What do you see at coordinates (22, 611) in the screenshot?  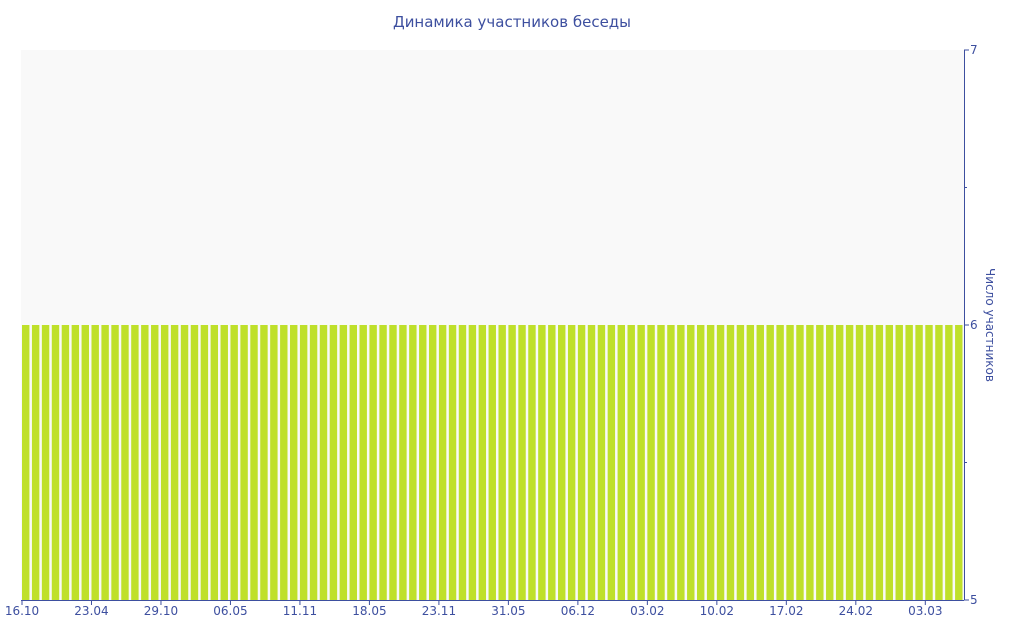 I see `x-tick-label: 16.10` at bounding box center [22, 611].